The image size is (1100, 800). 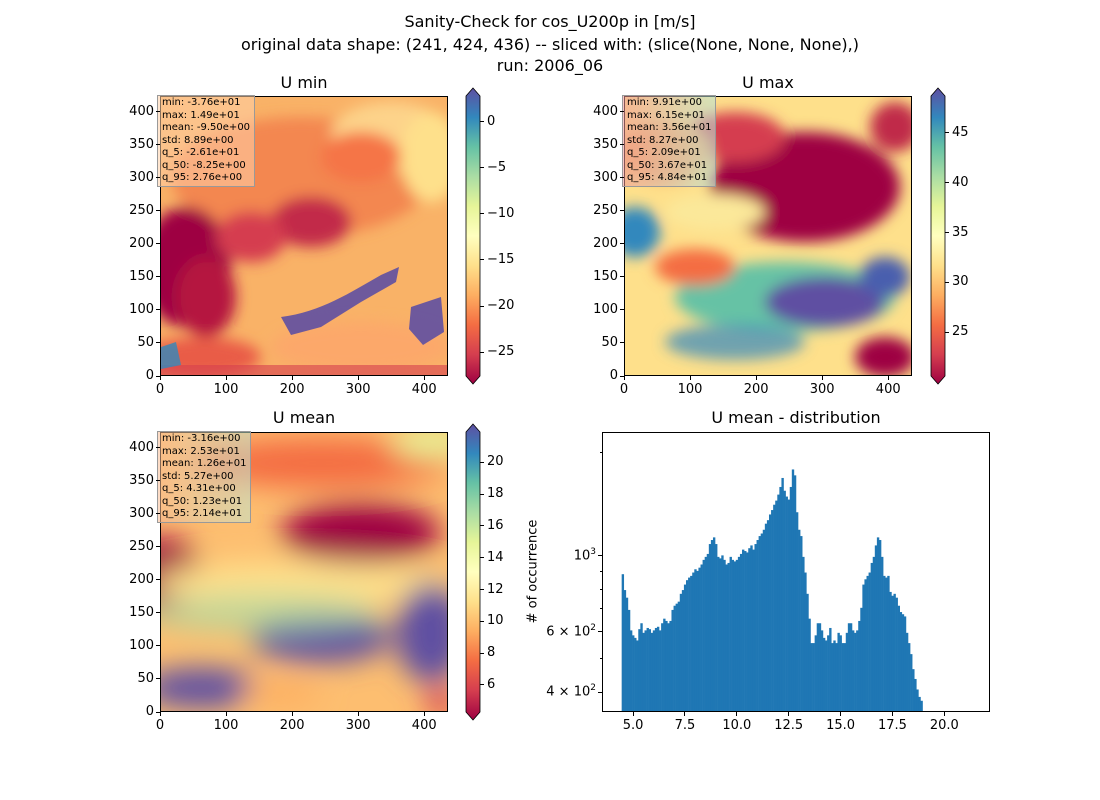 What do you see at coordinates (609, 342) in the screenshot?
I see `y-tick-label: 50` at bounding box center [609, 342].